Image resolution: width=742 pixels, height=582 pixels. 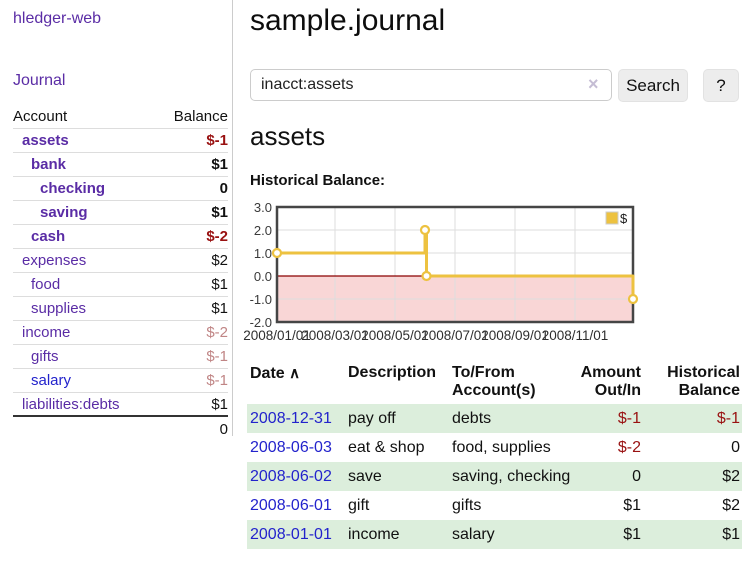 I want to click on transaction-description: income, so click(x=374, y=534).